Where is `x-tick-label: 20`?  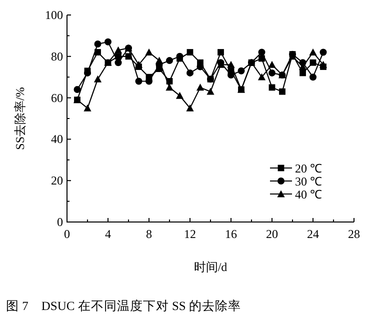
x-tick-label: 20 is located at coordinates (272, 234).